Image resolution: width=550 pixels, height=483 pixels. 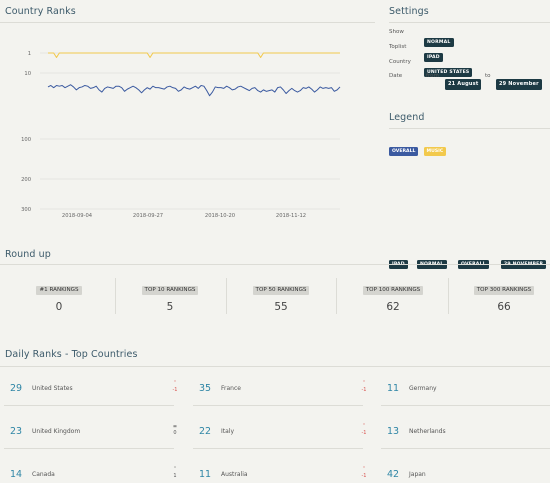 I want to click on roundup-label: TOP 100 RANKINGS, so click(x=393, y=290).